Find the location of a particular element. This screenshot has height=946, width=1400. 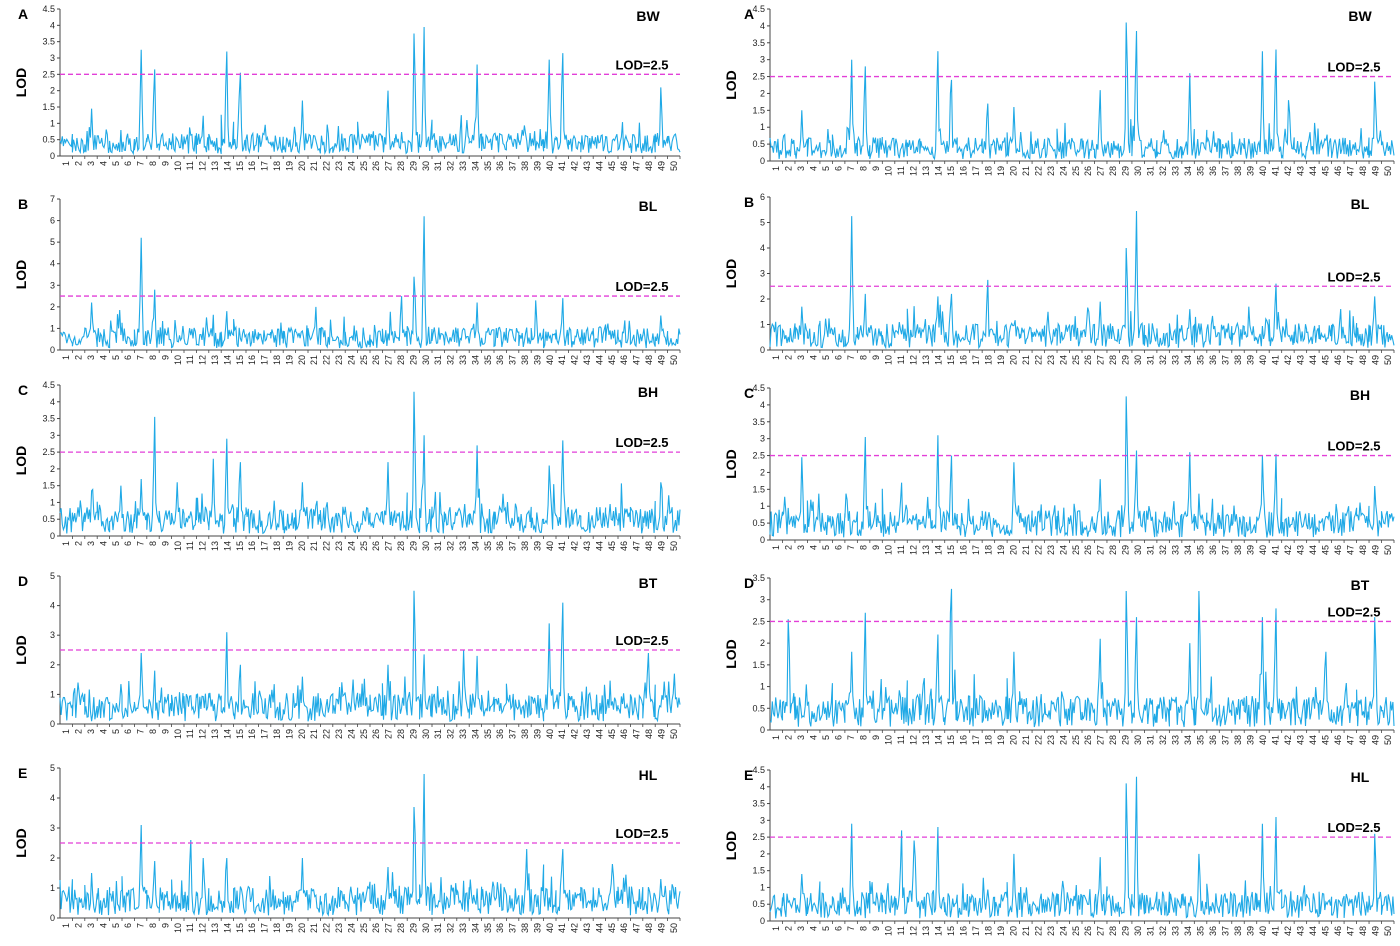

x-tick-label-right-b: 46 is located at coordinates (1338, 360).